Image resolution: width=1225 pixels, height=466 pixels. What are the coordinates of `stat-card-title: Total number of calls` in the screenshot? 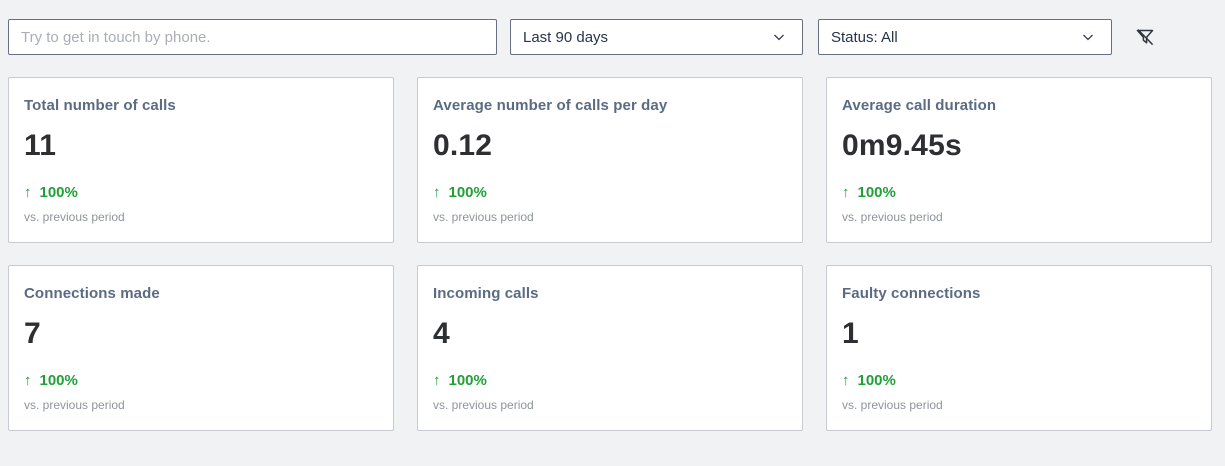 It's located at (100, 105).